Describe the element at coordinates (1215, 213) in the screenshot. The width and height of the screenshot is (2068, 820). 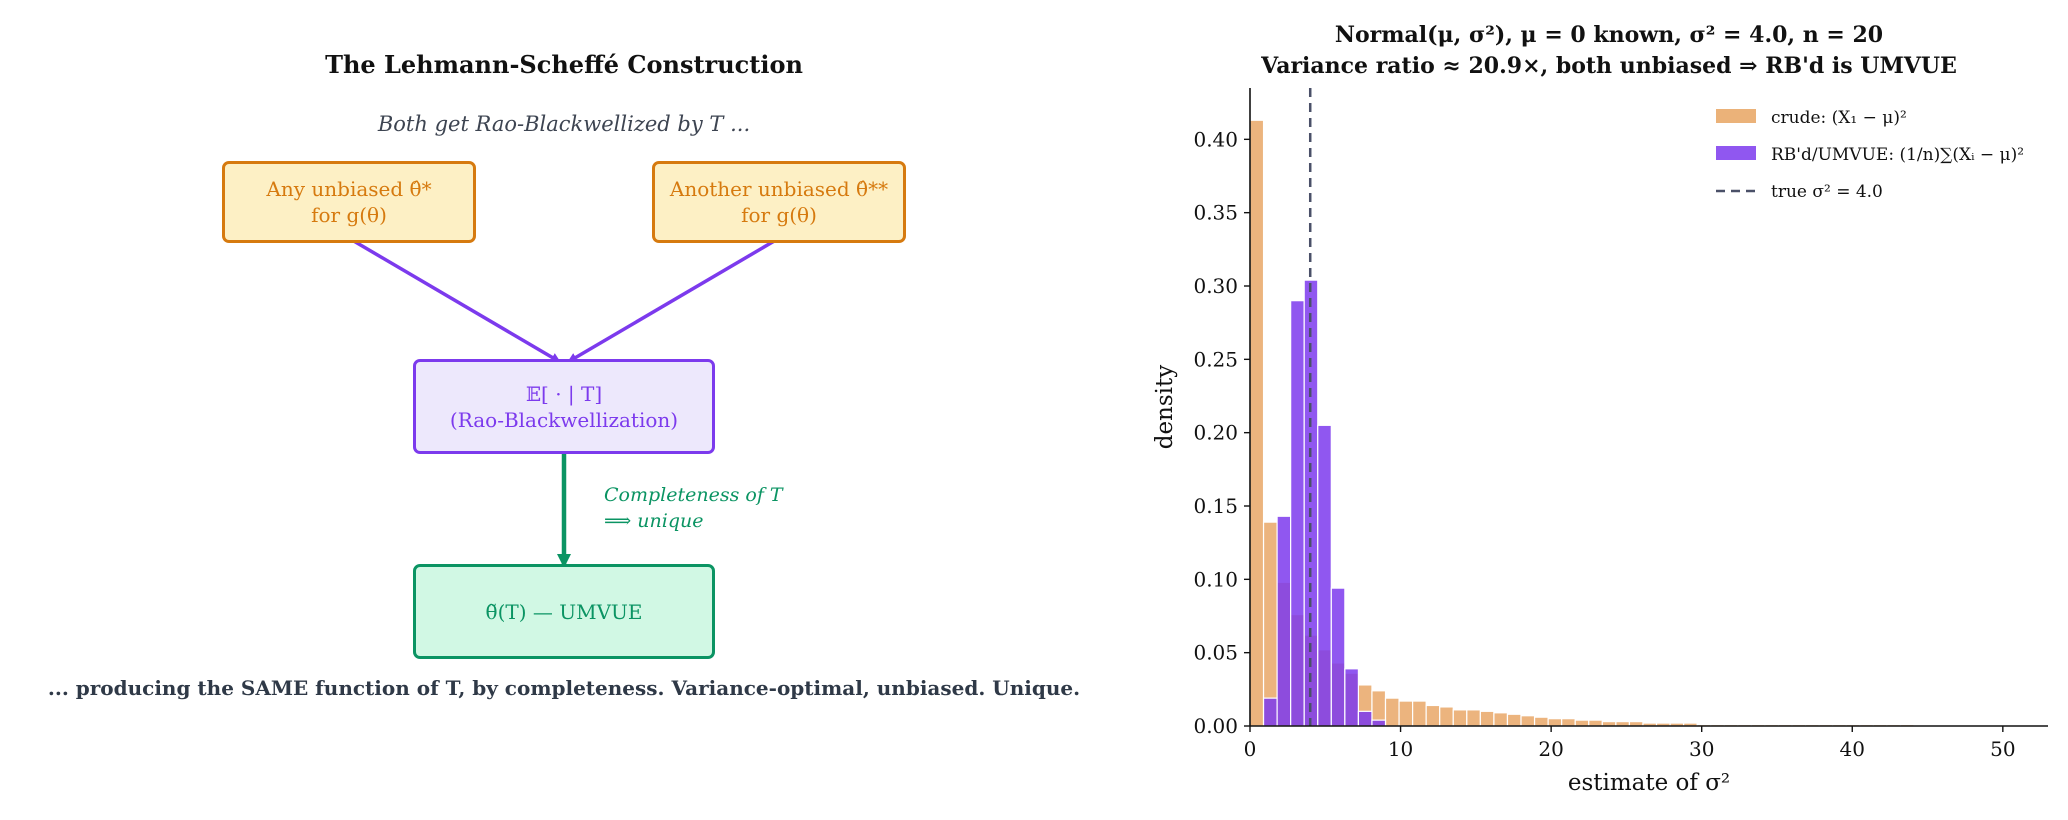
I see `y-tick-label: 0.35` at that location.